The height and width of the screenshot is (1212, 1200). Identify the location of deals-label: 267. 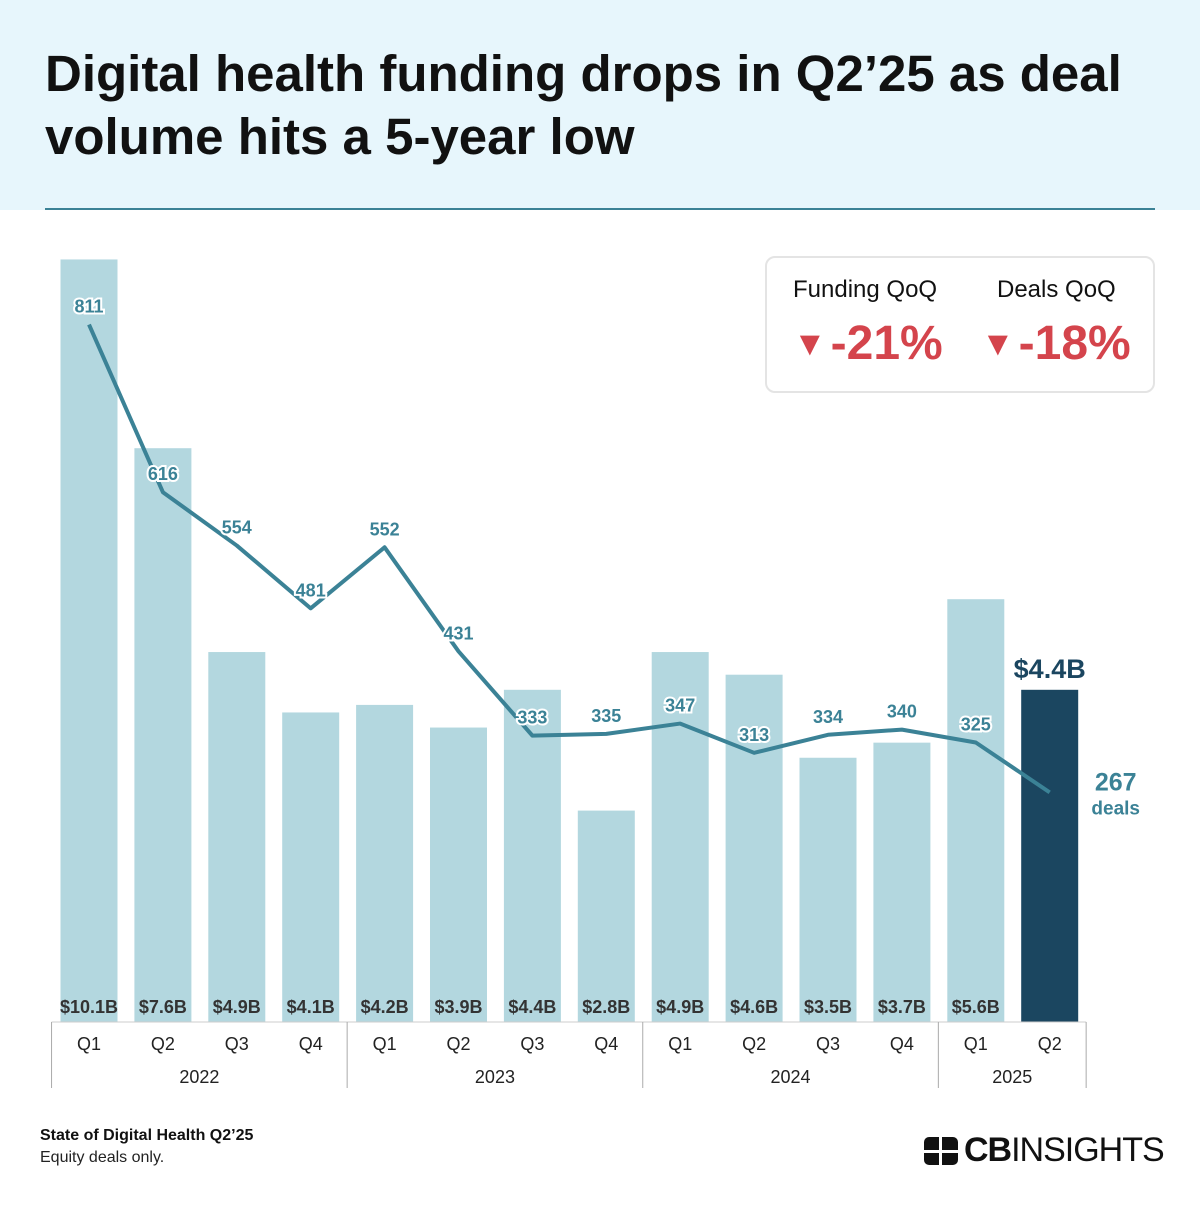
(1116, 782).